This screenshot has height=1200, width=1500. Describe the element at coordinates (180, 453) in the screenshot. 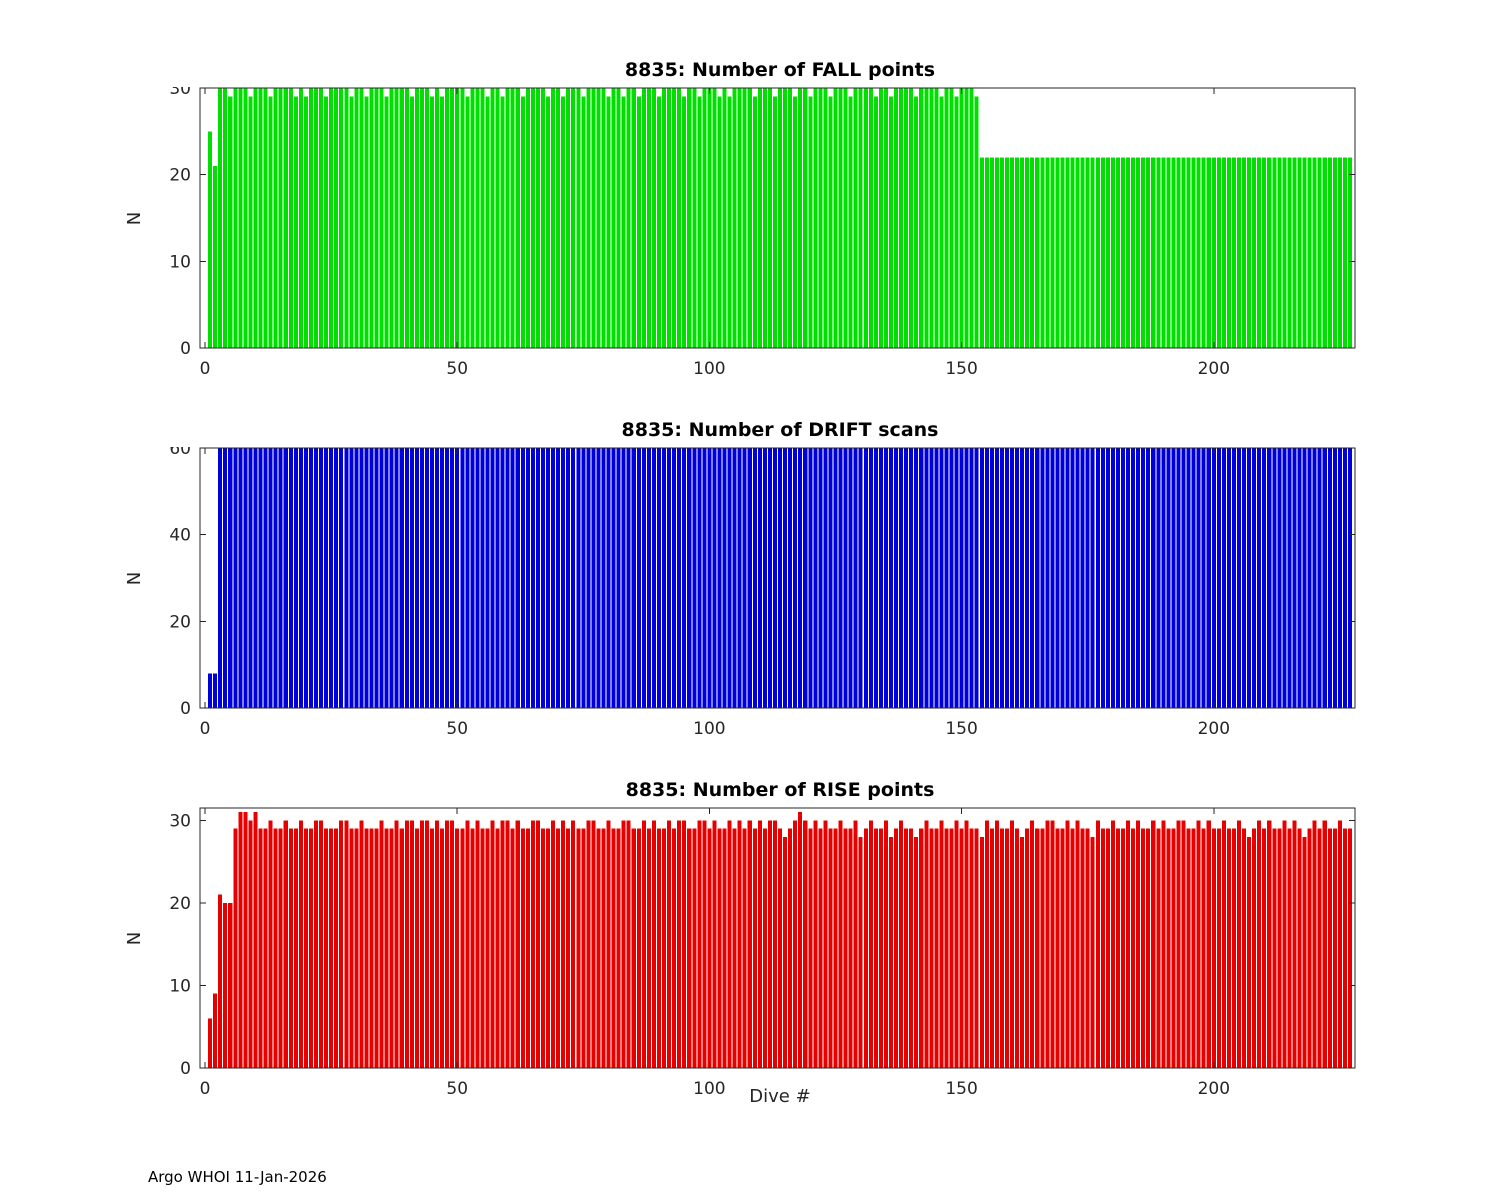

I see `svg-text: 60` at that location.